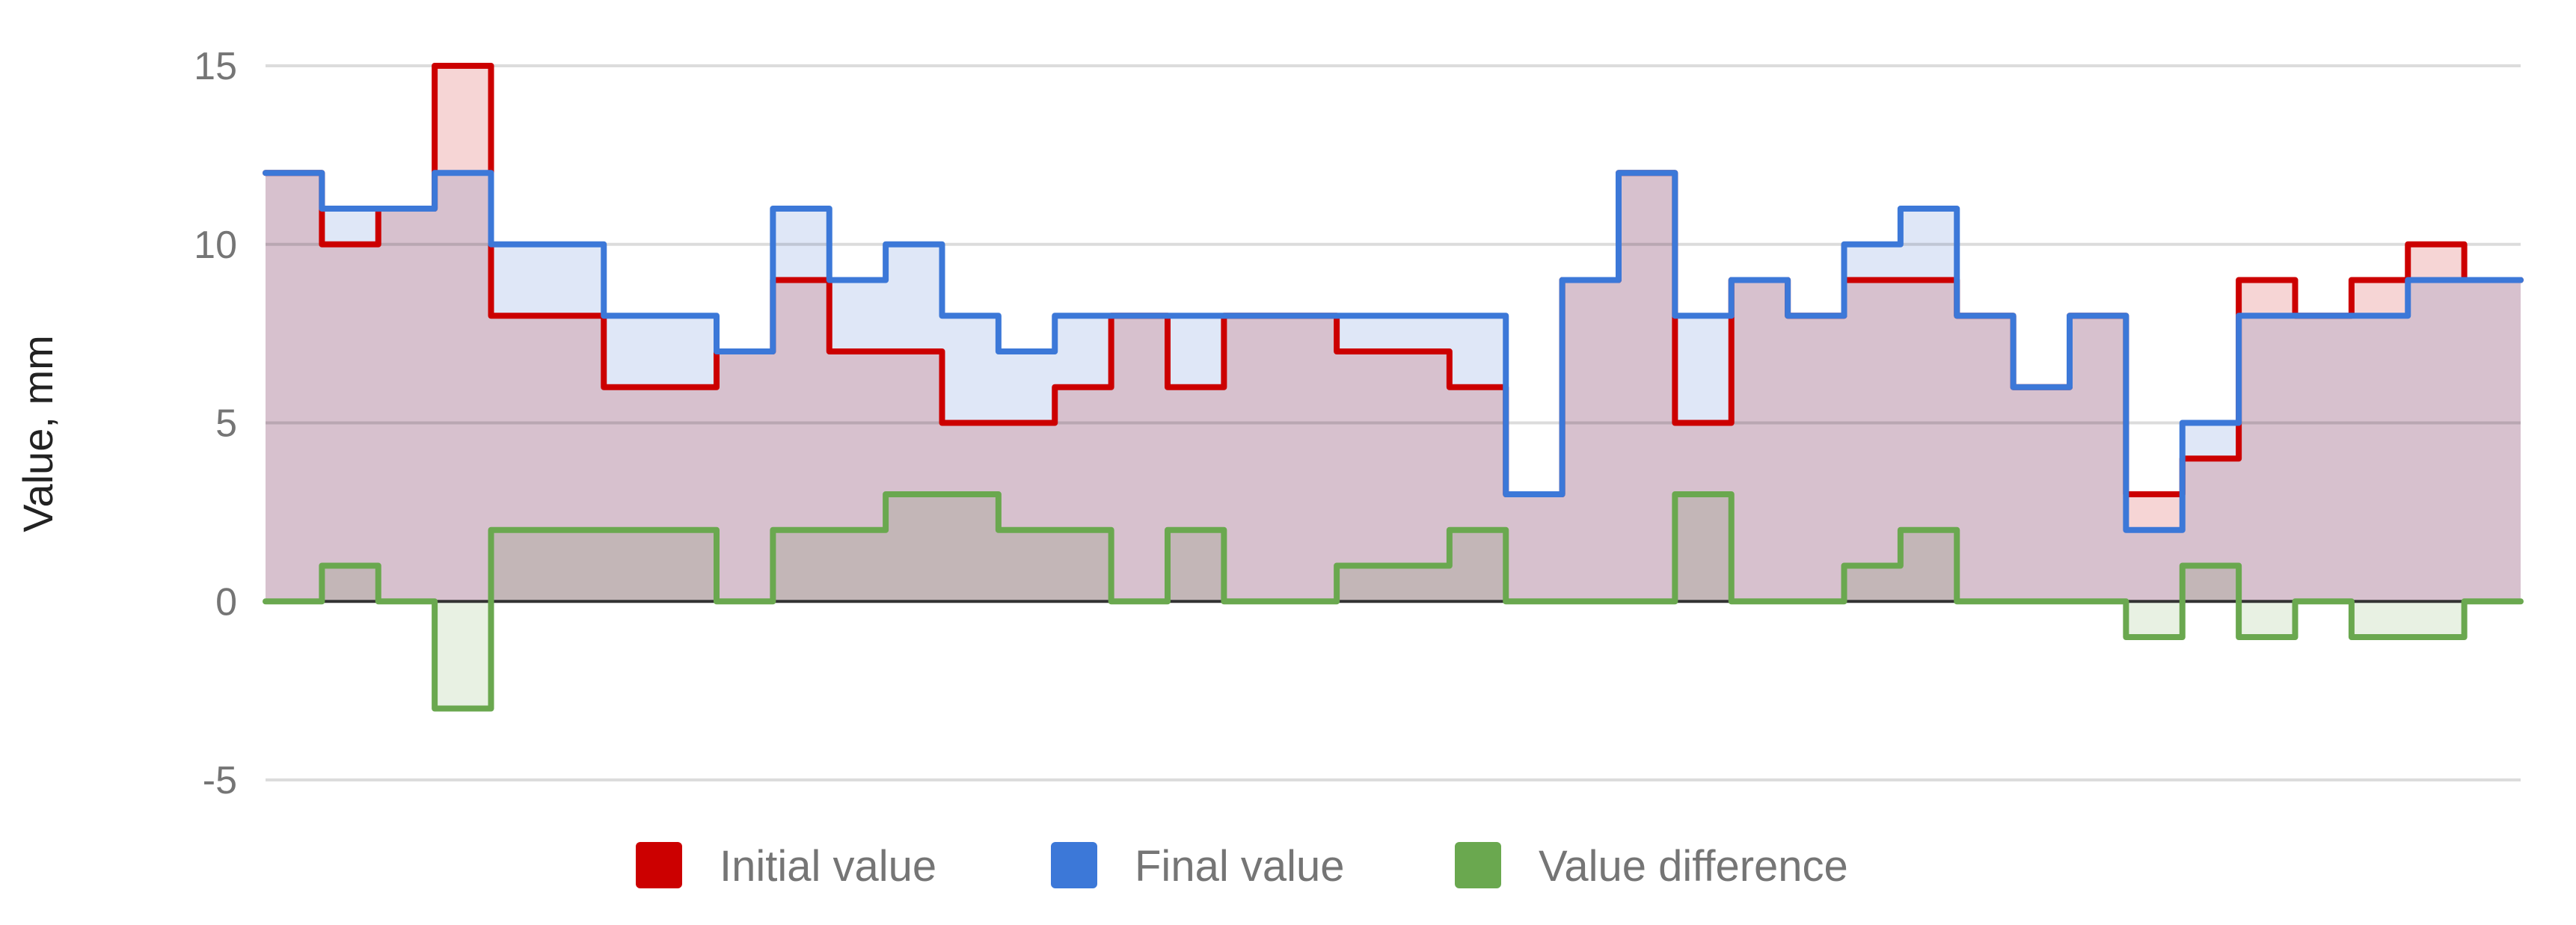 The width and height of the screenshot is (2576, 925). What do you see at coordinates (226, 602) in the screenshot?
I see `y-tick-label: 0` at bounding box center [226, 602].